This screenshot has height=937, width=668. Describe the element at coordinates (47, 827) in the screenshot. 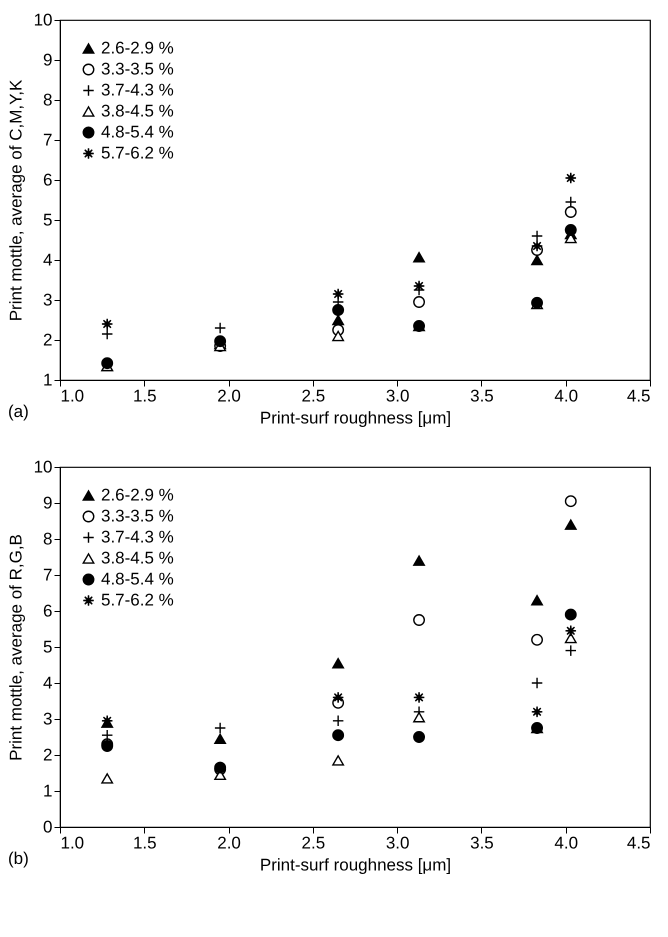

I see `y-tick-label: 0` at that location.